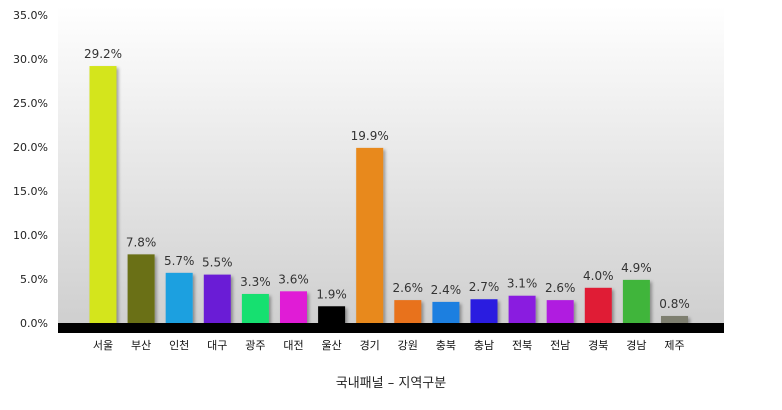 This screenshot has width=782, height=410. I want to click on x-tick-label: 대전, so click(293, 345).